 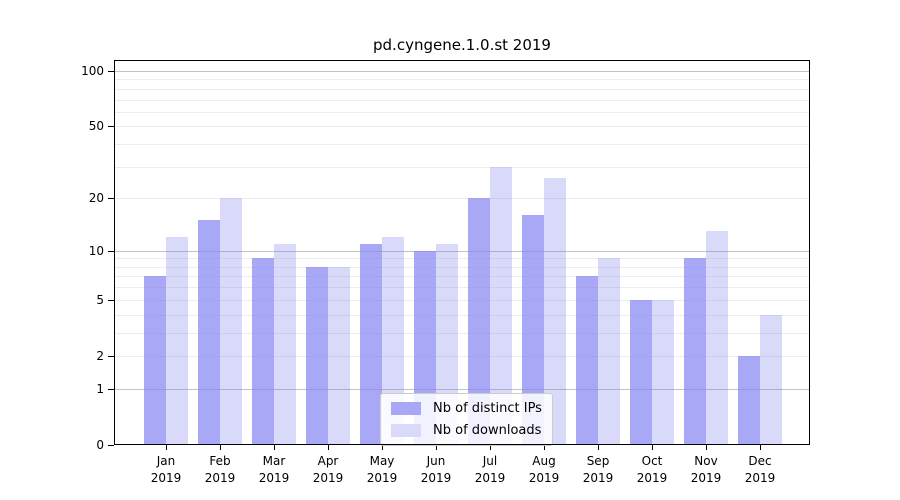 What do you see at coordinates (466, 408) in the screenshot?
I see `legend-entry-distinct-ips: Nb of distinct IPs` at bounding box center [466, 408].